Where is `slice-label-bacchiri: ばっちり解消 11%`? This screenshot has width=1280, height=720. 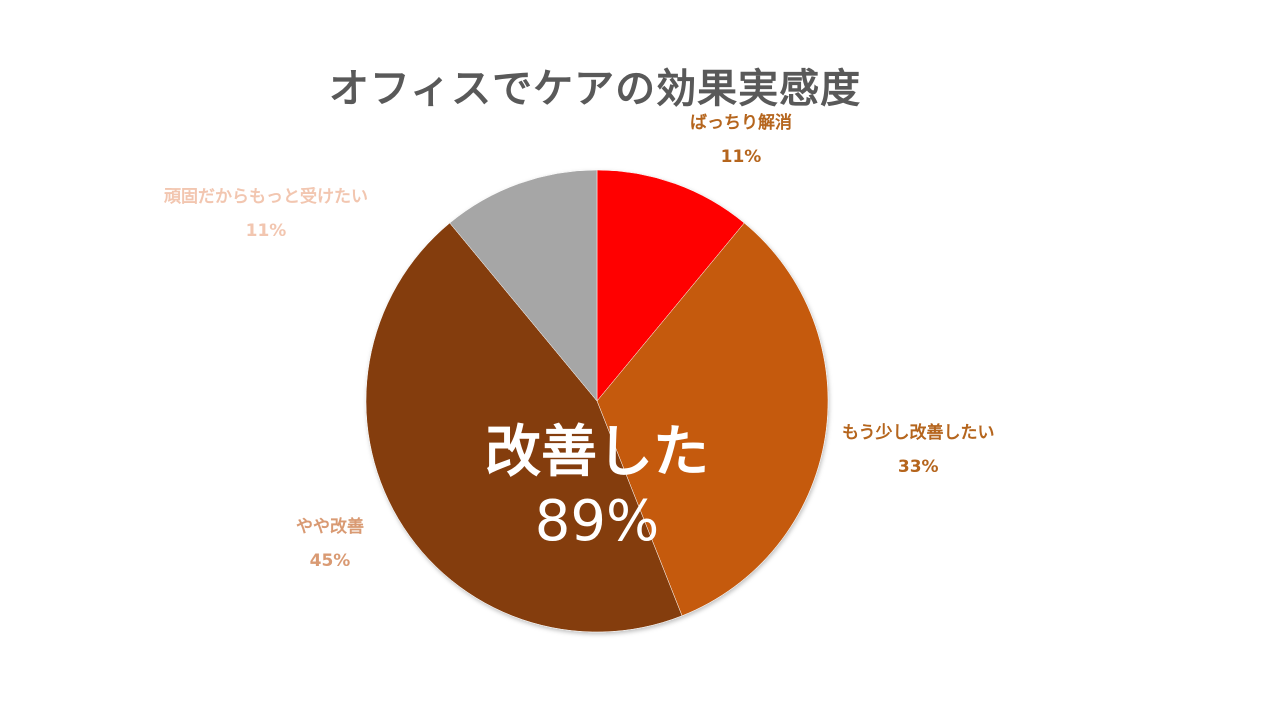 slice-label-bacchiri: ばっちり解消 11% is located at coordinates (741, 140).